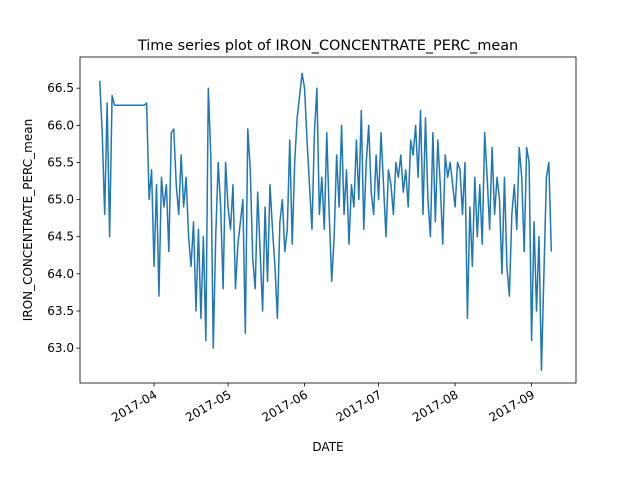  I want to click on y-tick-label: 63.5, so click(60, 311).